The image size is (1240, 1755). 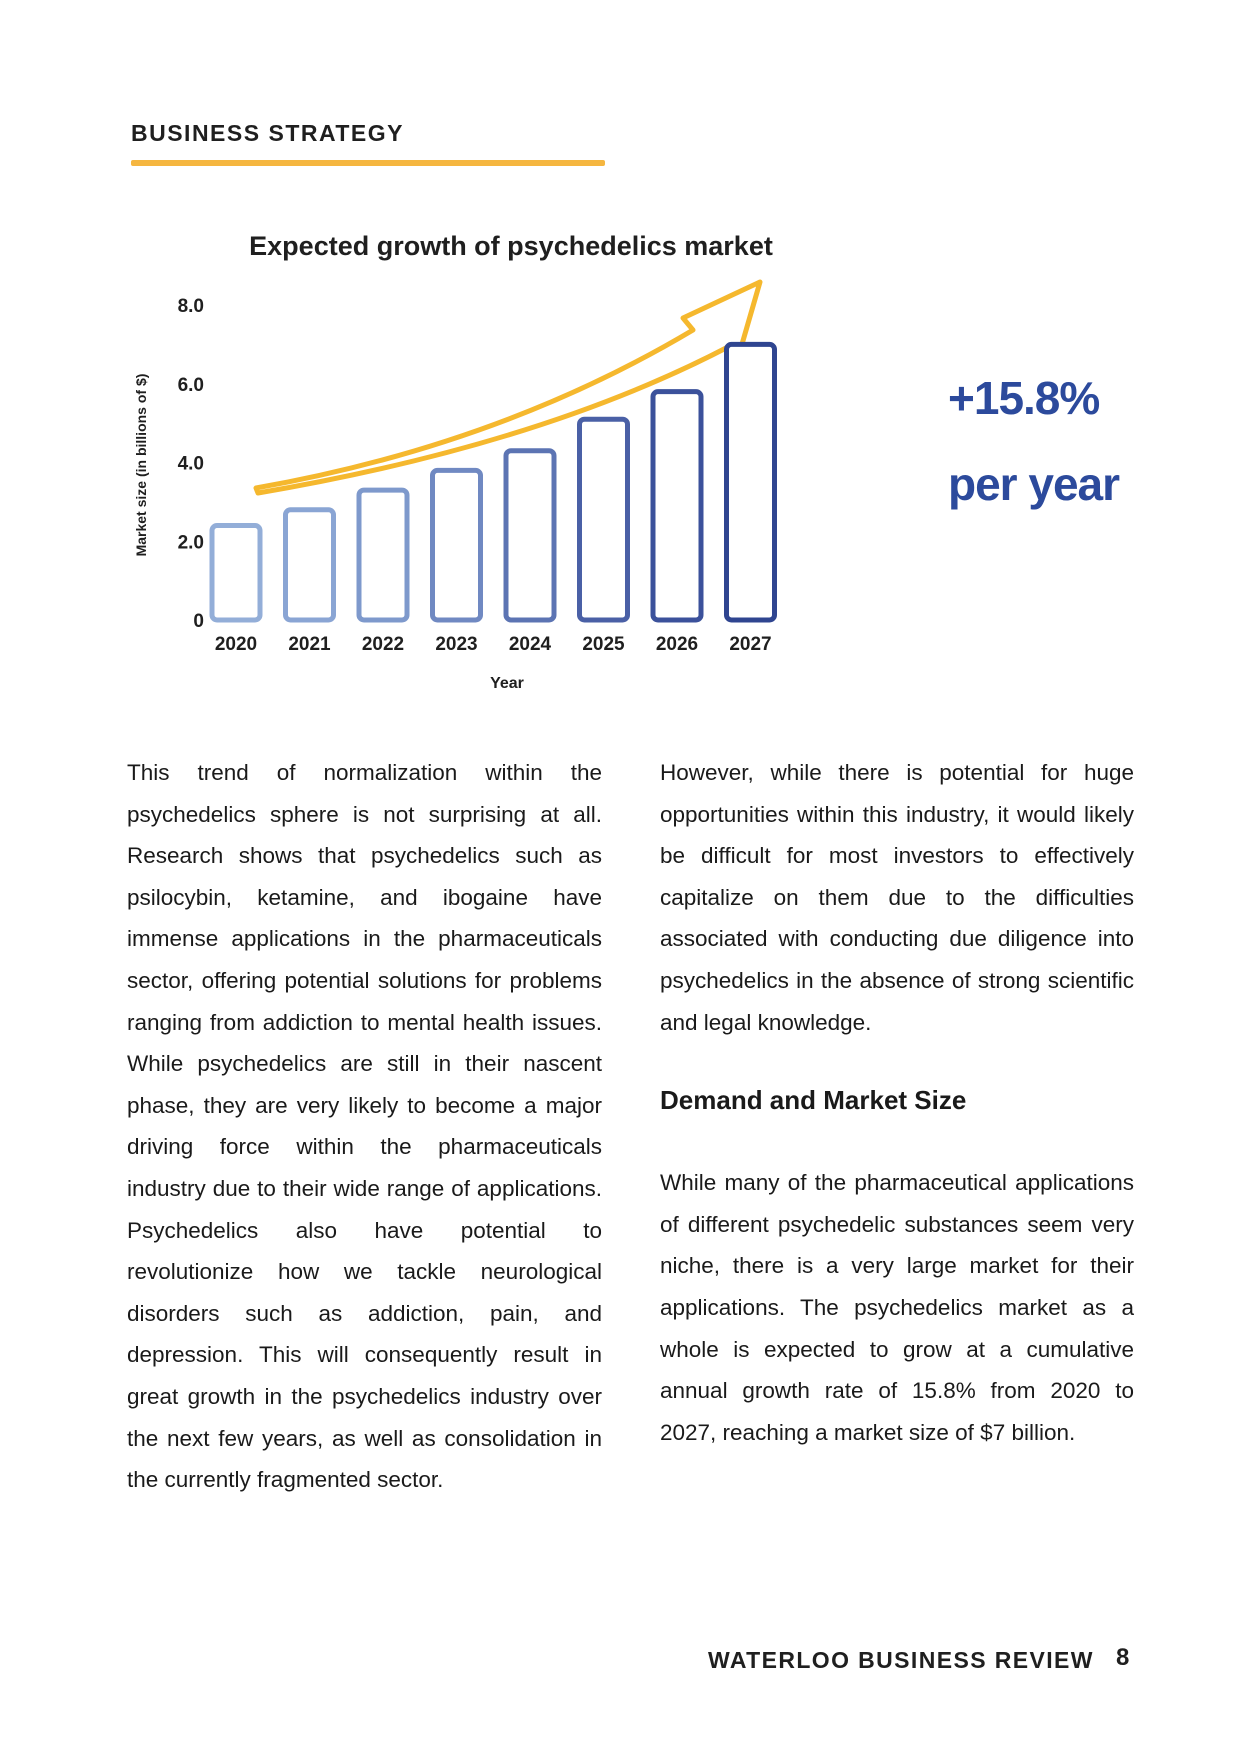 What do you see at coordinates (901, 1660) in the screenshot?
I see `publication-name: WATERLOO BUSINESS REVIEW` at bounding box center [901, 1660].